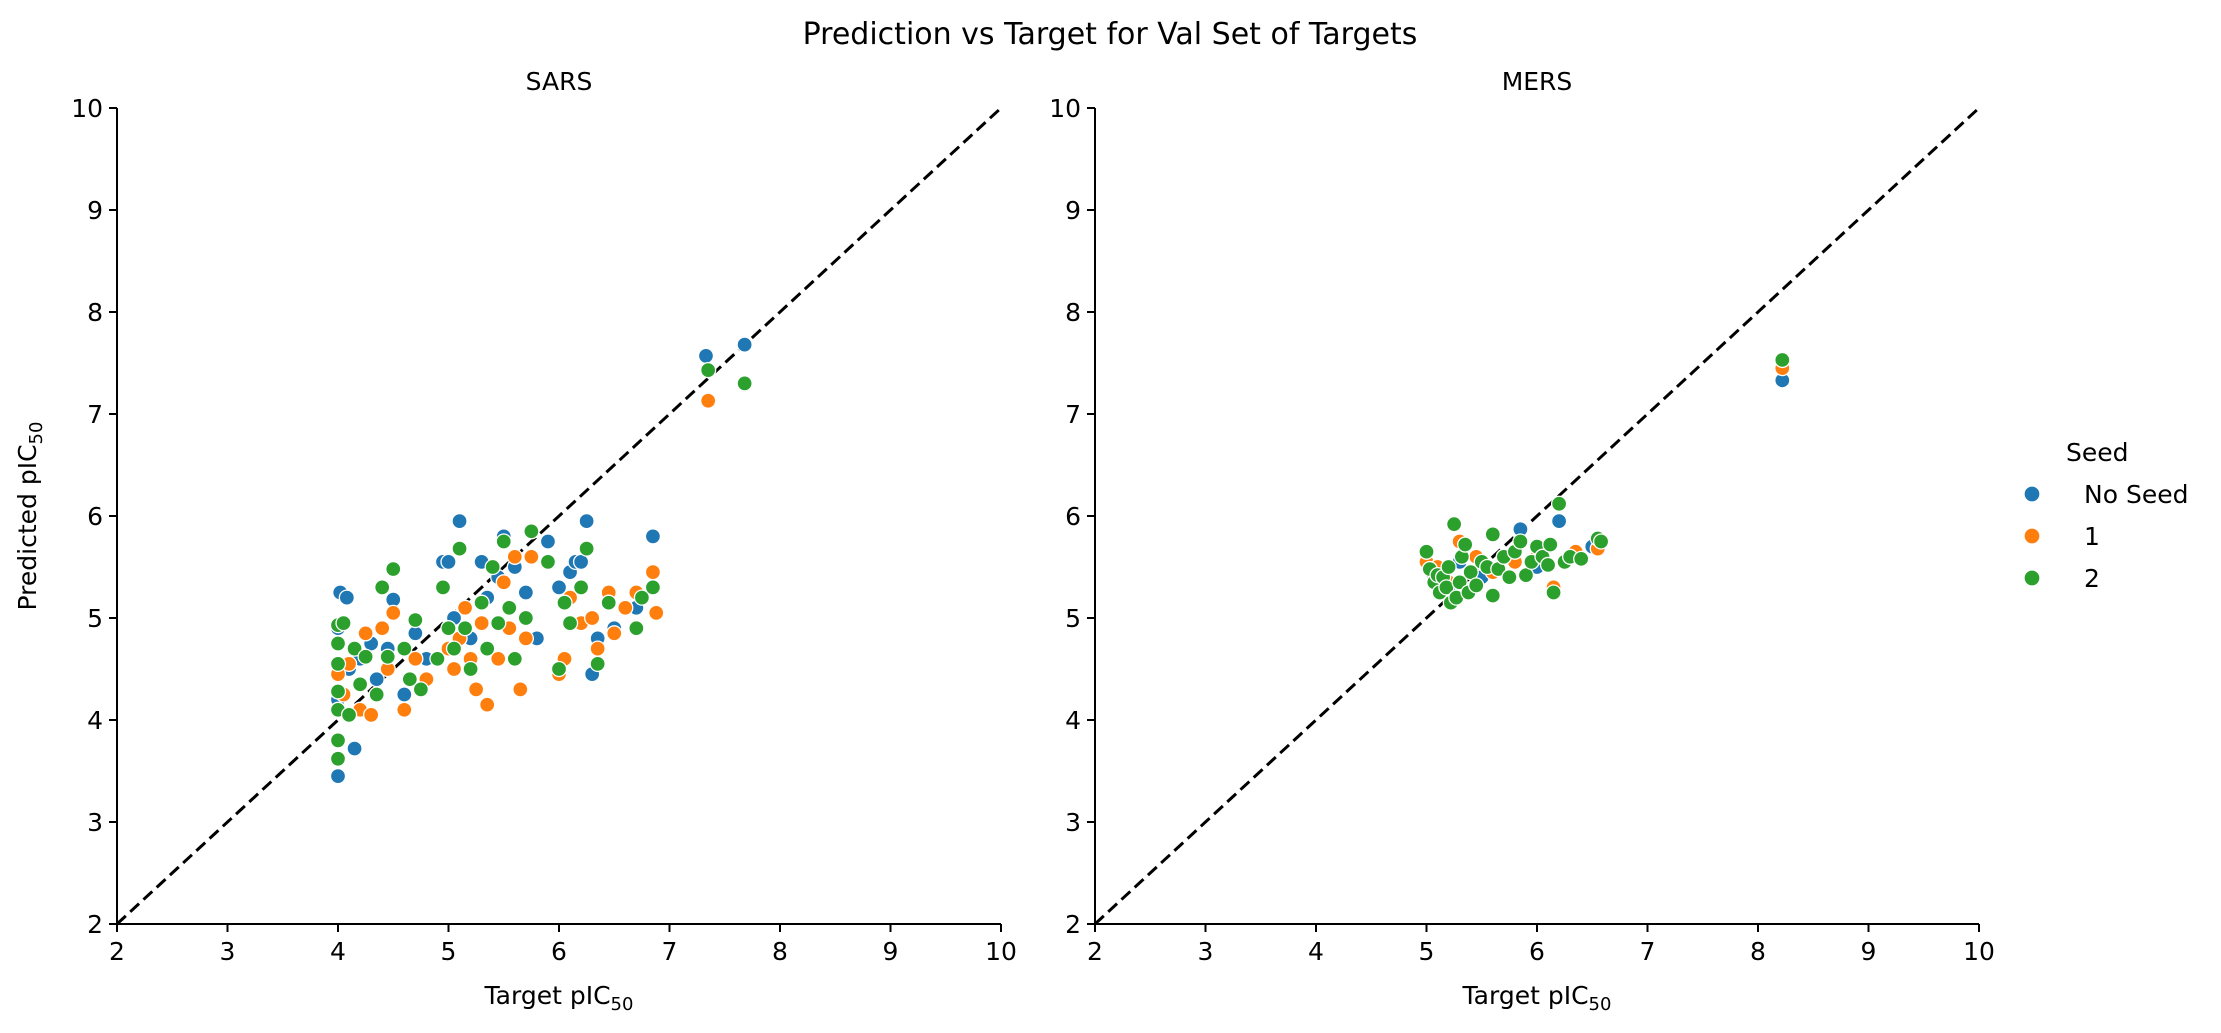 The image size is (2221, 1033). I want to click on sars-x-tick-label: 10, so click(1001, 951).